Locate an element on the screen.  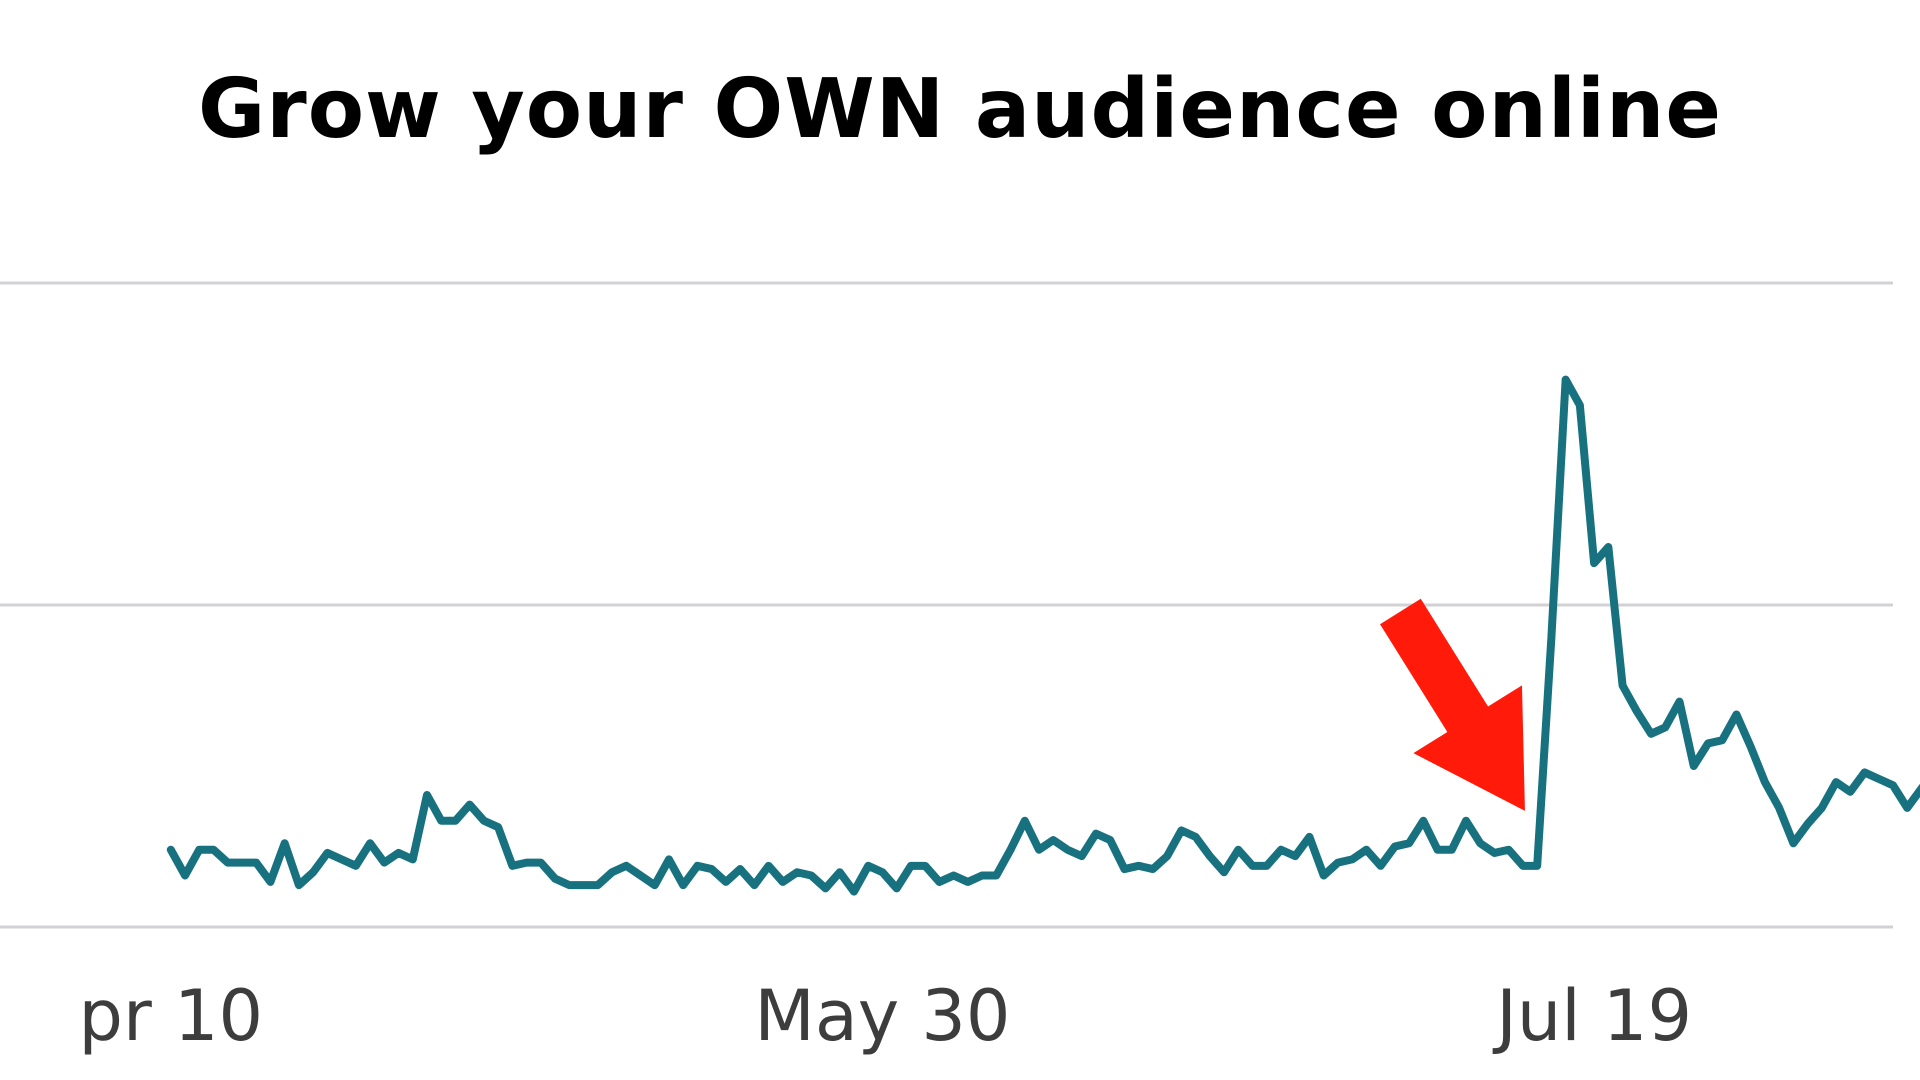
x-tick-label-1: May 30 is located at coordinates (882, 1016).